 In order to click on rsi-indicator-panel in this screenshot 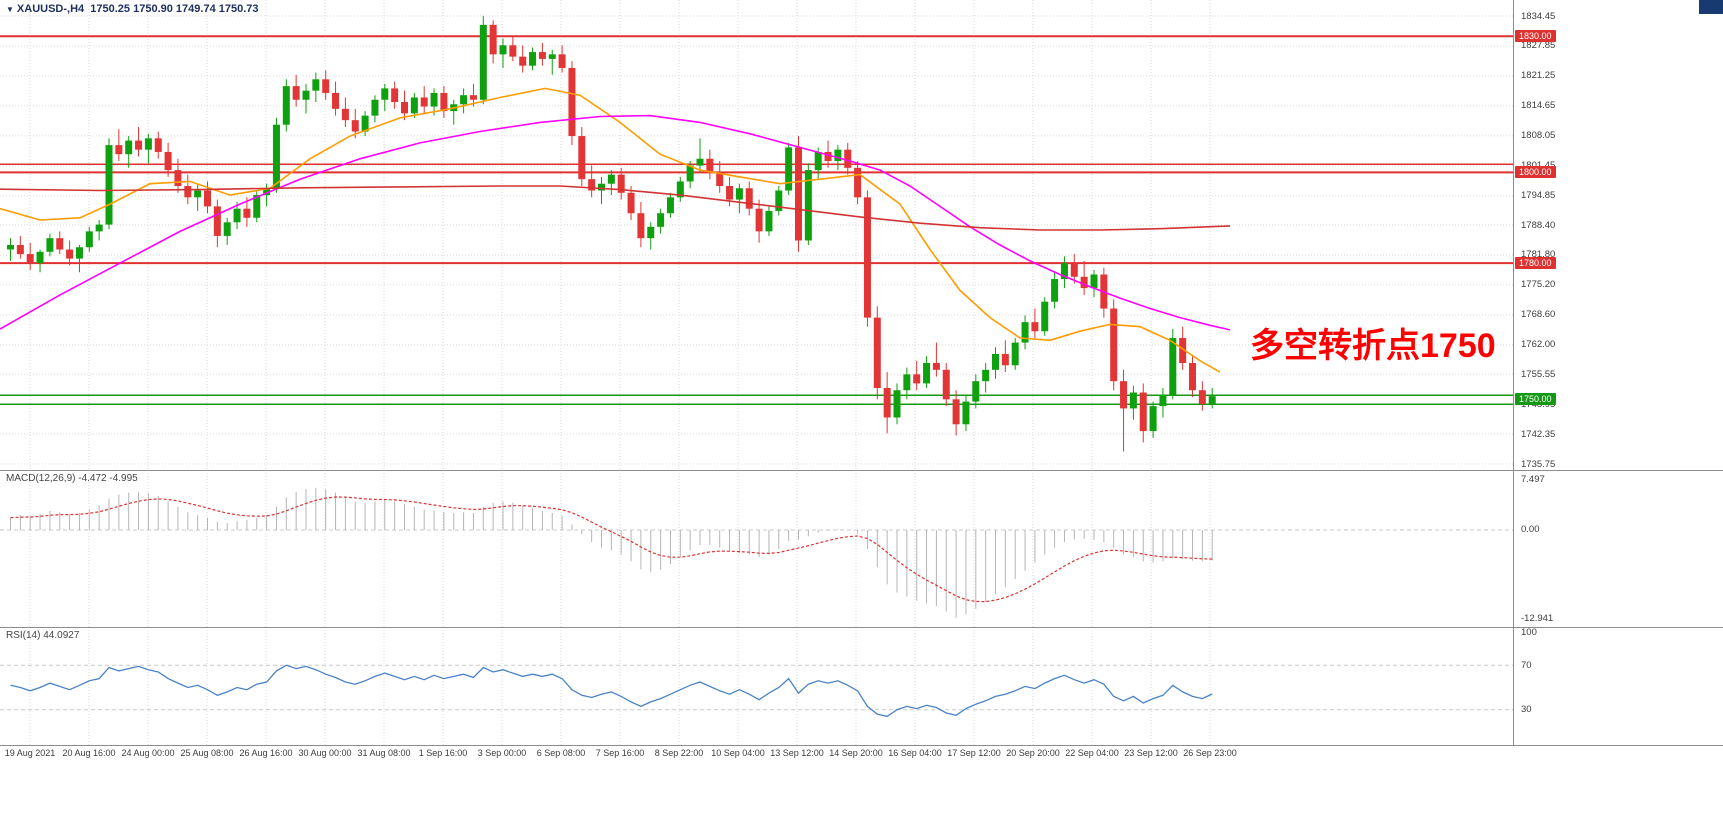, I will do `click(861, 686)`.